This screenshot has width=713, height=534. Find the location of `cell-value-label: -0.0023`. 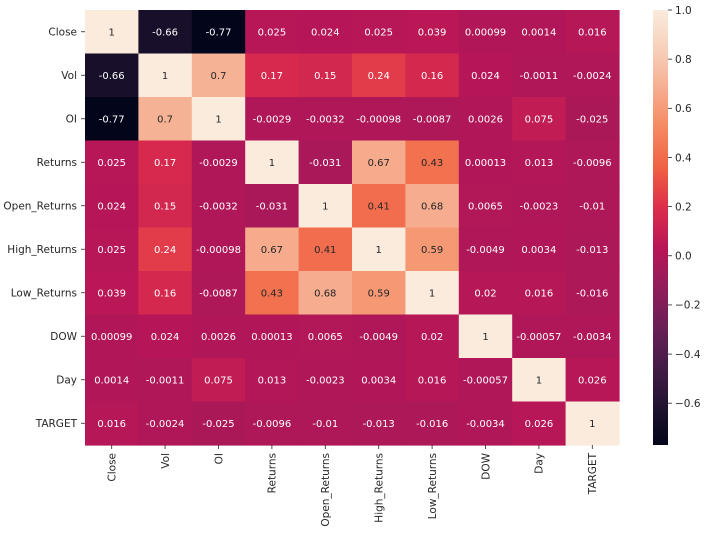

cell-value-label: -0.0023 is located at coordinates (325, 380).